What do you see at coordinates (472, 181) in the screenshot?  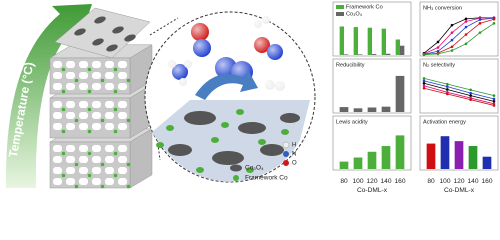 I see `x-tick-label: 140` at bounding box center [472, 181].